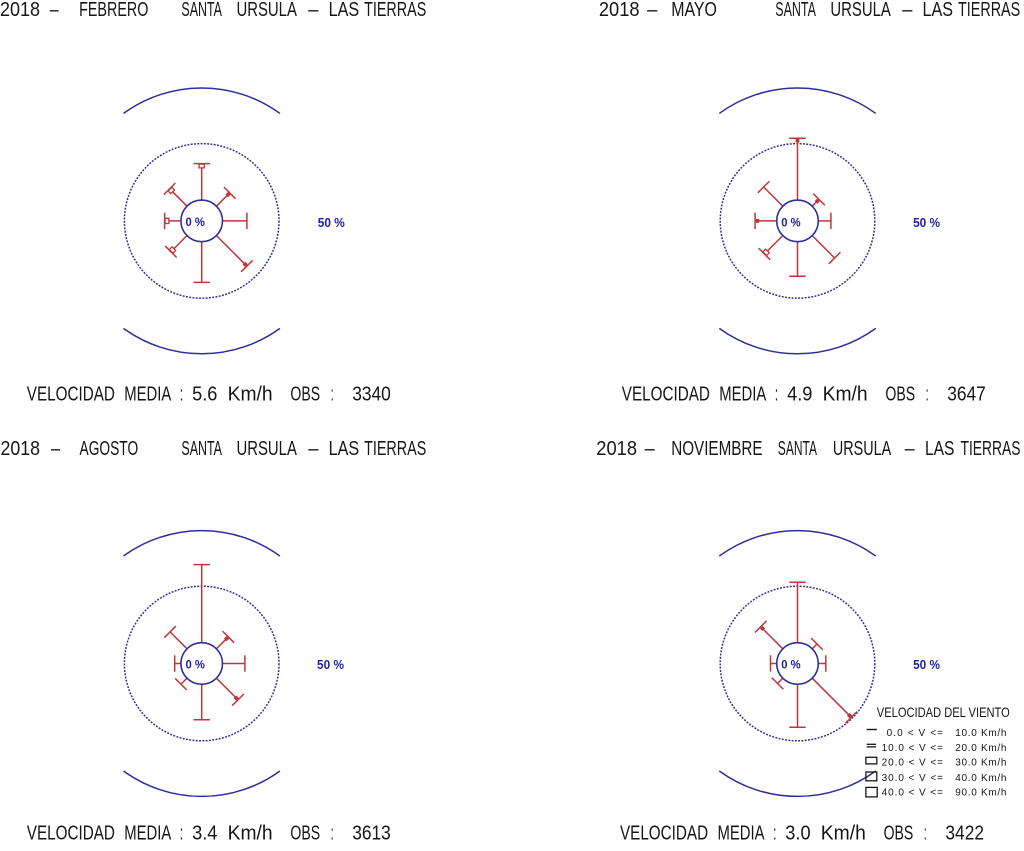  Describe the element at coordinates (694, 10) in the screenshot. I see `svg-text: MAYO` at that location.